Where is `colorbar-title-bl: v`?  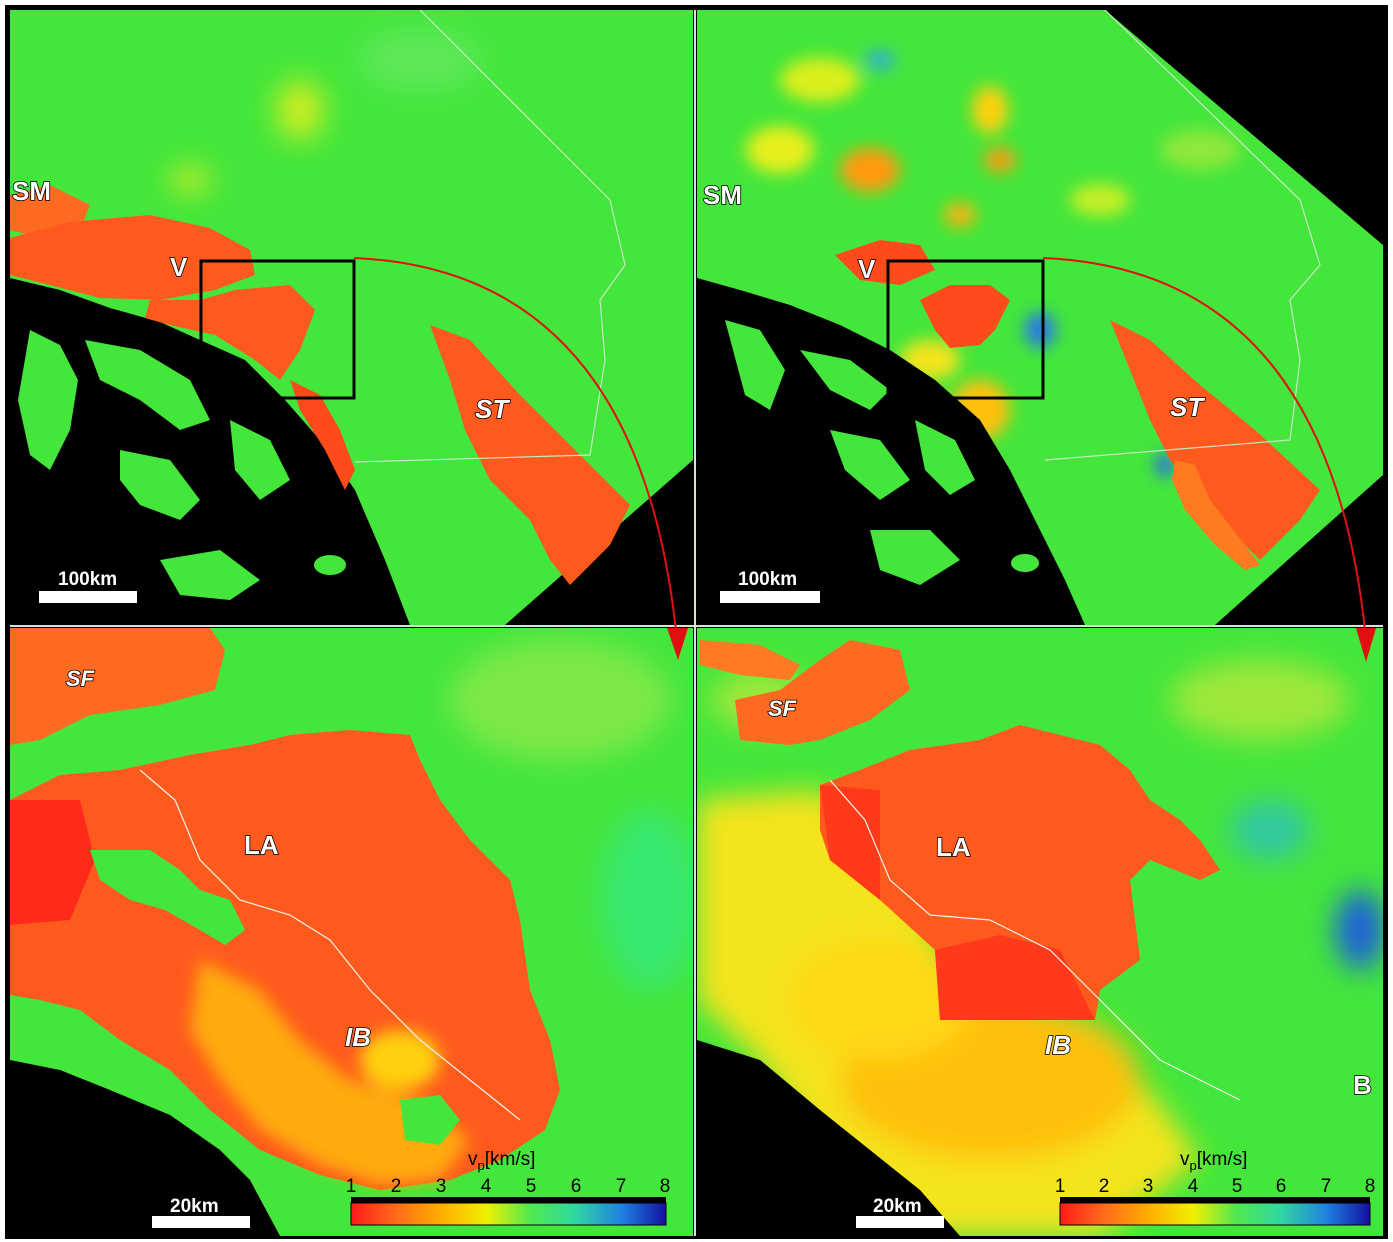 colorbar-title-bl: v is located at coordinates (473, 1159).